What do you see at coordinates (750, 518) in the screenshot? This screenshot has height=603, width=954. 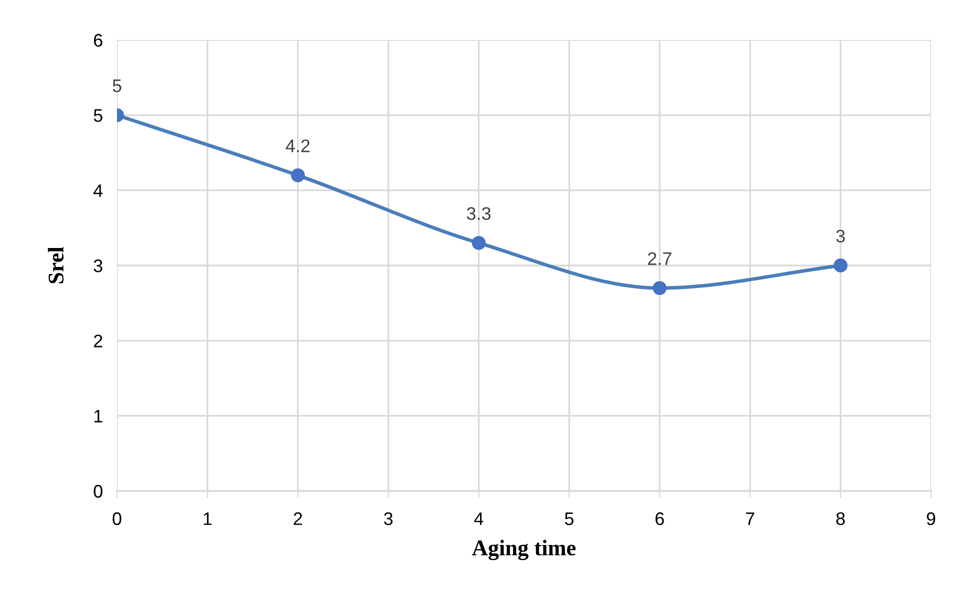 I see `x-tick-label: 7` at bounding box center [750, 518].